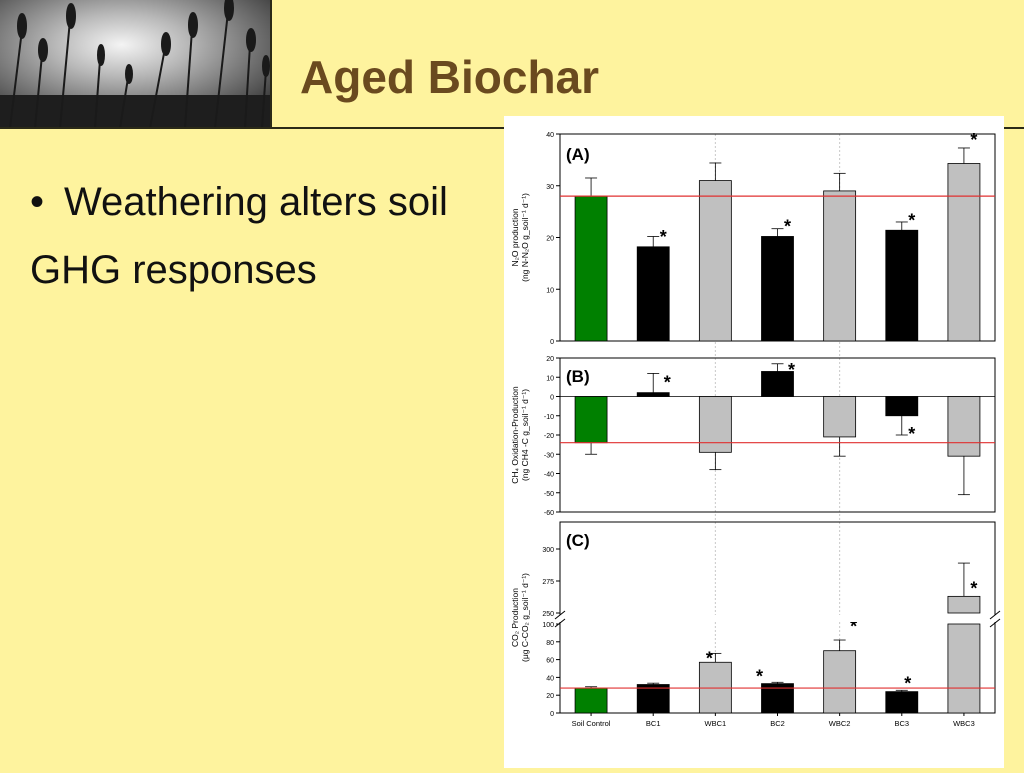 This screenshot has height=773, width=1024. I want to click on slide-title: Aged Biochar, so click(450, 77).